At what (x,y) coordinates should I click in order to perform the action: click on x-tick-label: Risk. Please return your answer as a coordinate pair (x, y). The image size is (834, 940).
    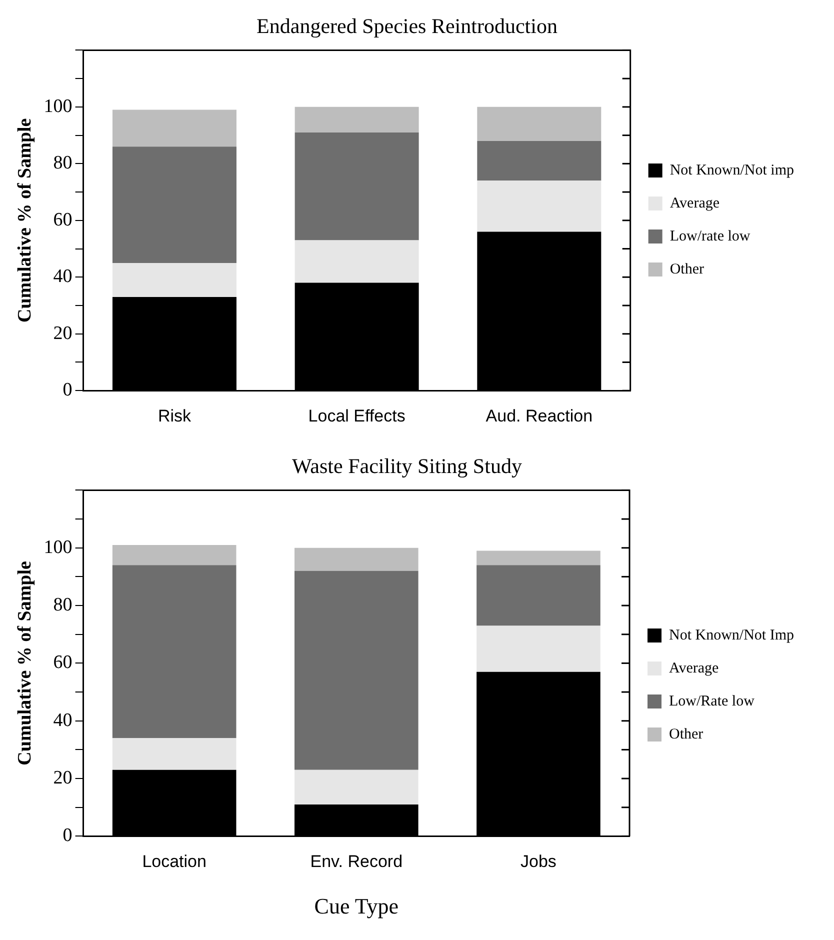
    Looking at the image, I should click on (175, 416).